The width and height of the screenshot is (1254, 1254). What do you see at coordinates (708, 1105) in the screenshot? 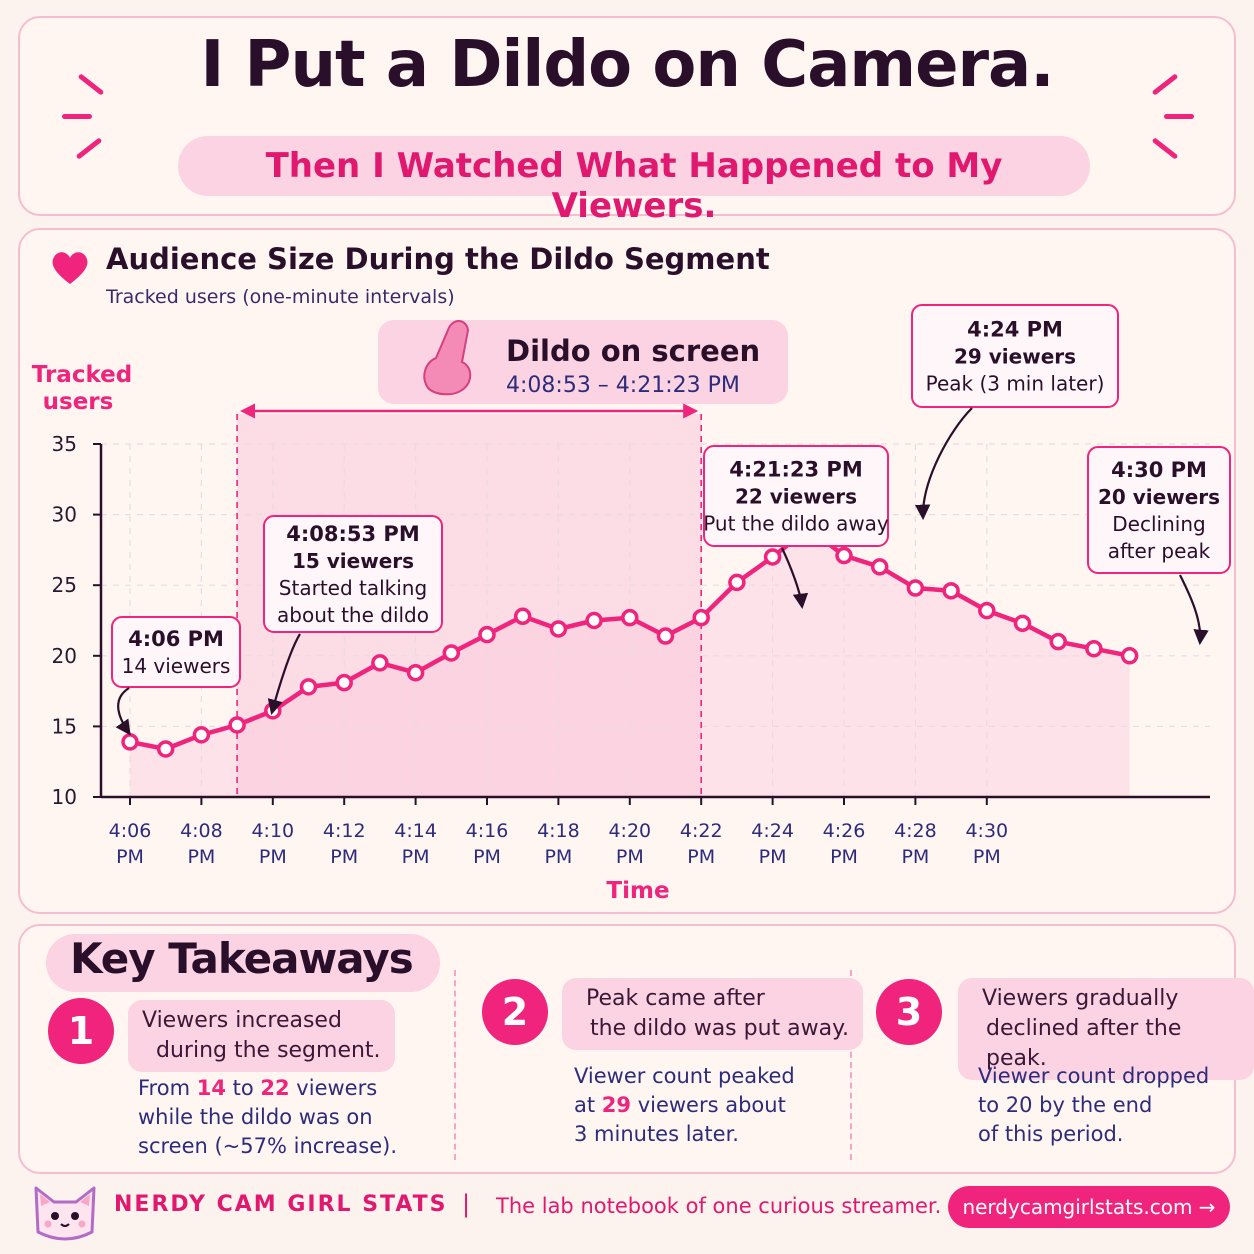
I see `body-text: viewers about` at bounding box center [708, 1105].